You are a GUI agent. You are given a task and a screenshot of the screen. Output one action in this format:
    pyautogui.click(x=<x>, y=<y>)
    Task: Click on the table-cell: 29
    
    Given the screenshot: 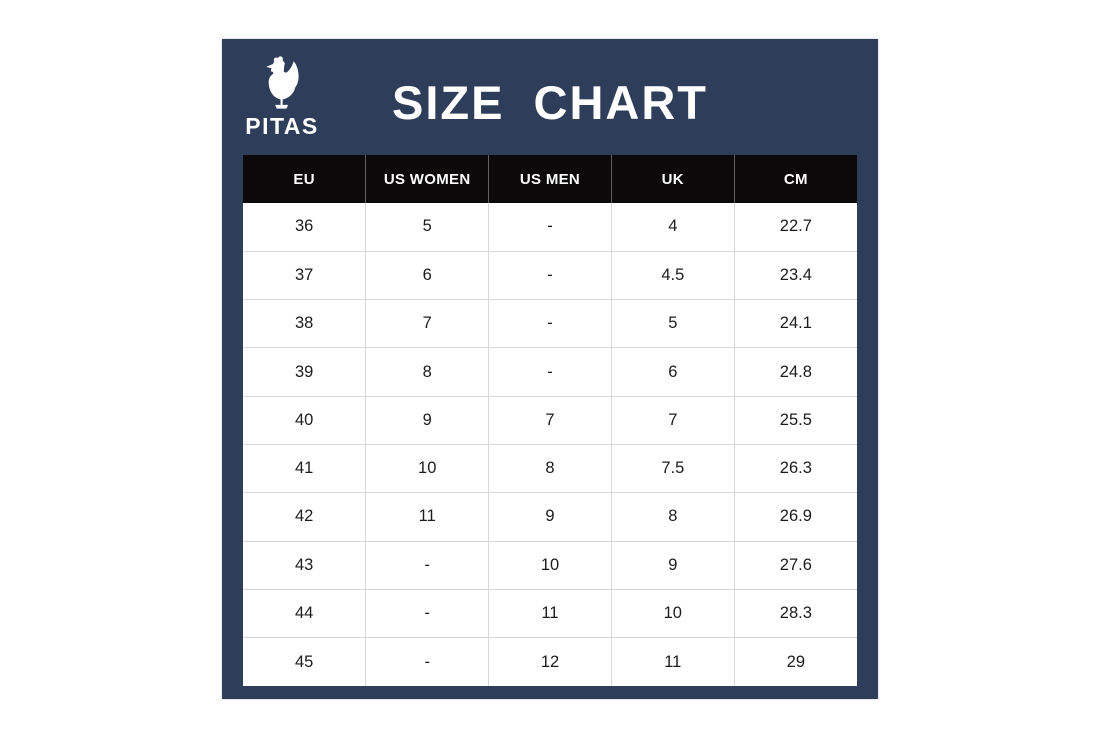 What is the action you would take?
    pyautogui.click(x=795, y=661)
    